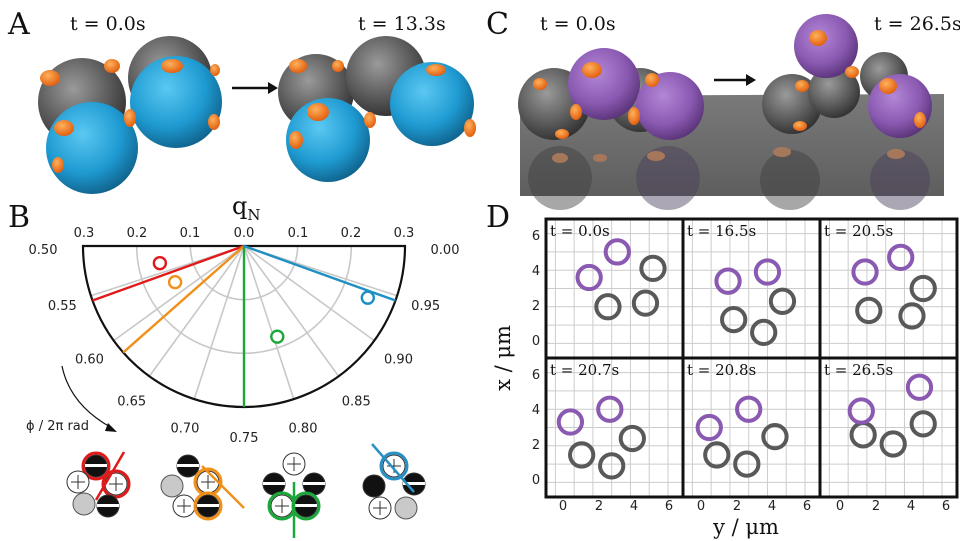 This screenshot has height=541, width=960. Describe the element at coordinates (43, 250) in the screenshot. I see `angular-tick-label: 0.50` at that location.